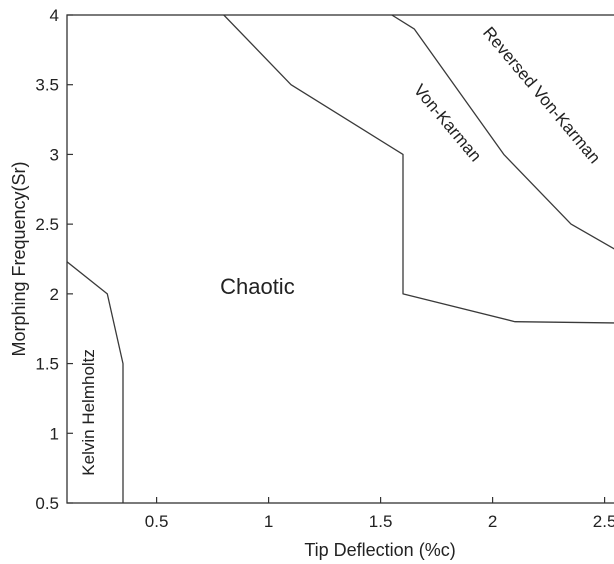 The width and height of the screenshot is (614, 564). What do you see at coordinates (54, 294) in the screenshot?
I see `y-tick-label: 2` at bounding box center [54, 294].